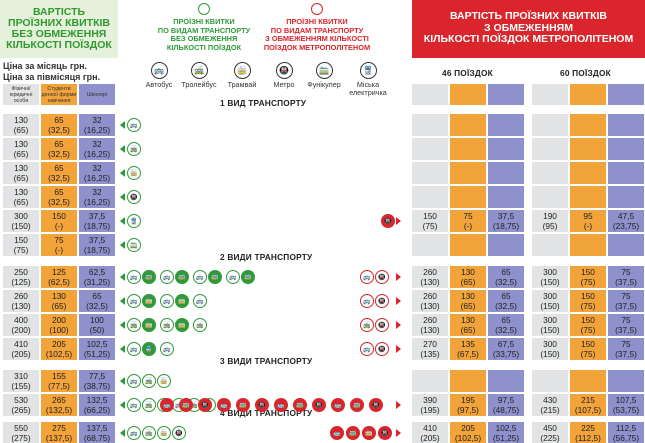 This screenshot has height=443, width=645. What do you see at coordinates (506, 400) in the screenshot?
I see `price-value: 97,5` at bounding box center [506, 400].